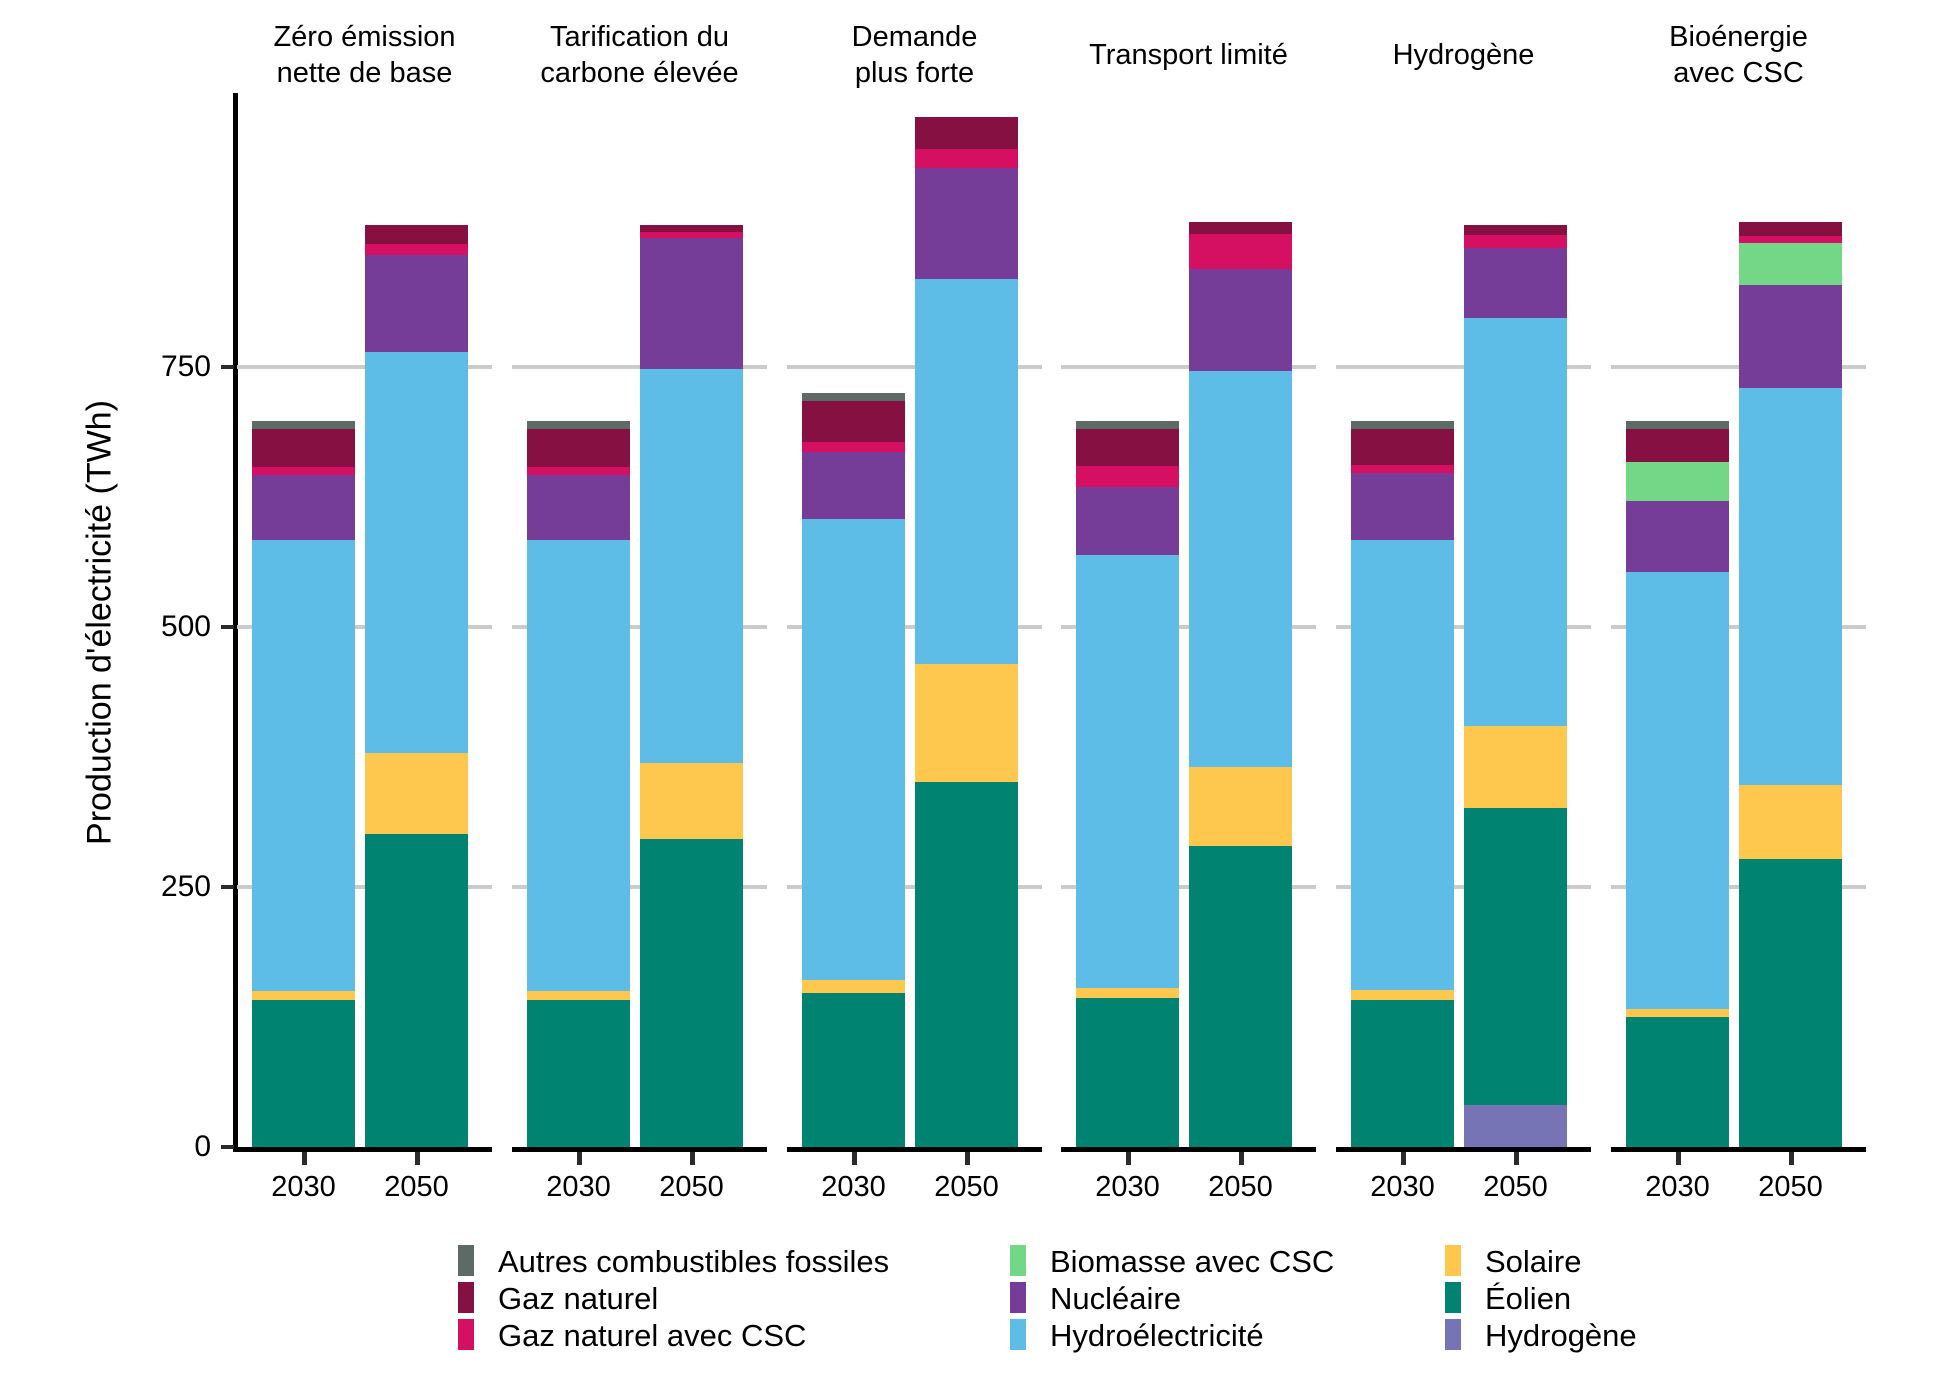  Describe the element at coordinates (1738, 55) in the screenshot. I see `facet-title: Bioénergie avec CSC` at that location.